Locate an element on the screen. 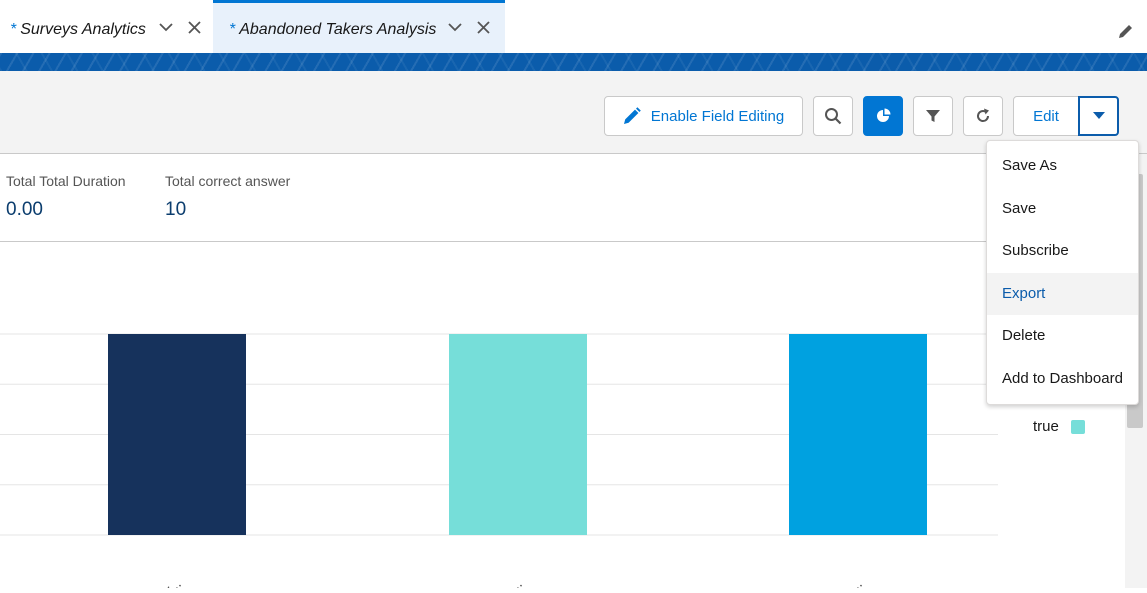 This screenshot has height=593, width=1147. tab-label: * Surveys Analytics is located at coordinates (78, 29).